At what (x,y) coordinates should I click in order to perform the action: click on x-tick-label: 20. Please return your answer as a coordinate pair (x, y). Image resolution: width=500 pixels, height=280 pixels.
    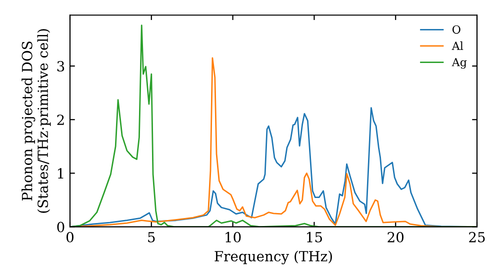
    Looking at the image, I should click on (396, 237).